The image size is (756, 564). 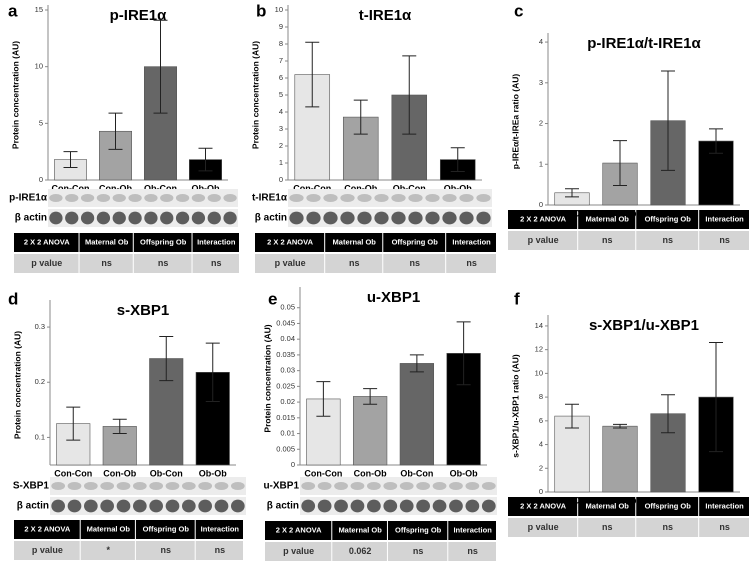 I want to click on x-tick-label: Ob-Con, so click(x=409, y=188).